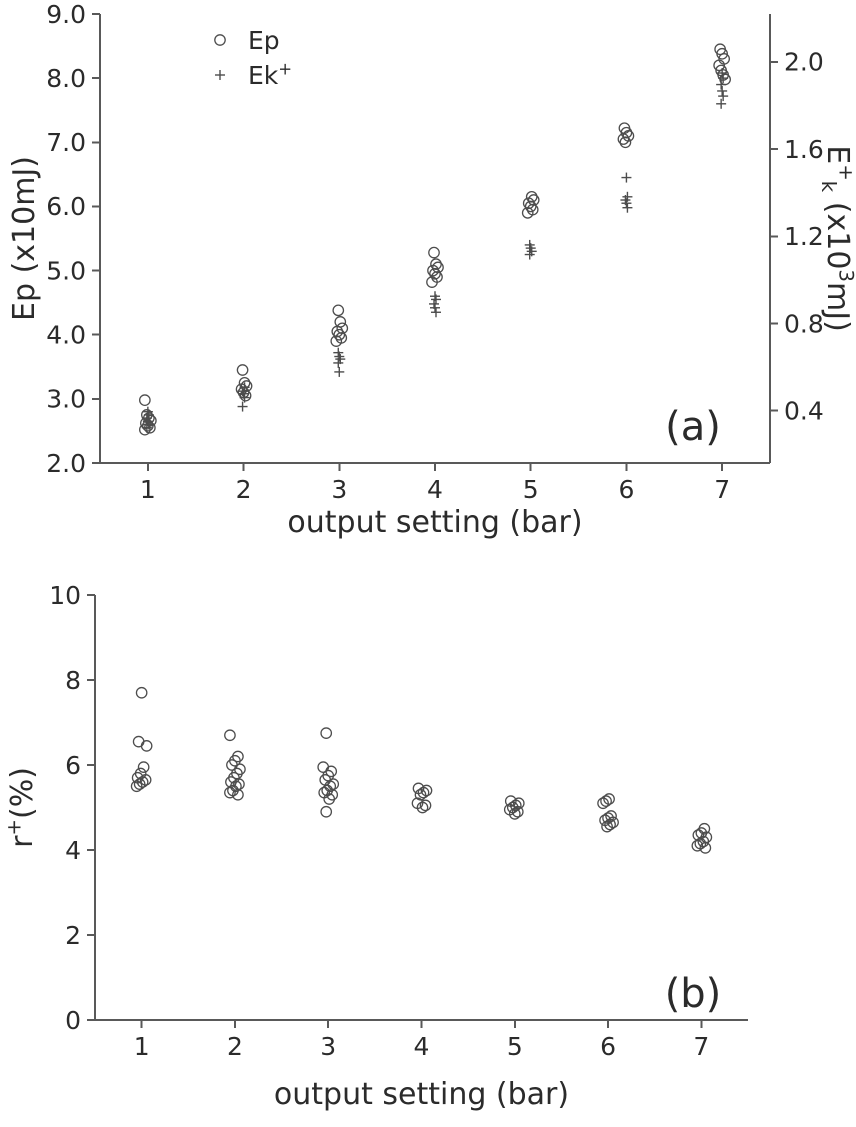 This screenshot has width=856, height=1127. Describe the element at coordinates (65, 595) in the screenshot. I see `left-tick-label: 10` at that location.